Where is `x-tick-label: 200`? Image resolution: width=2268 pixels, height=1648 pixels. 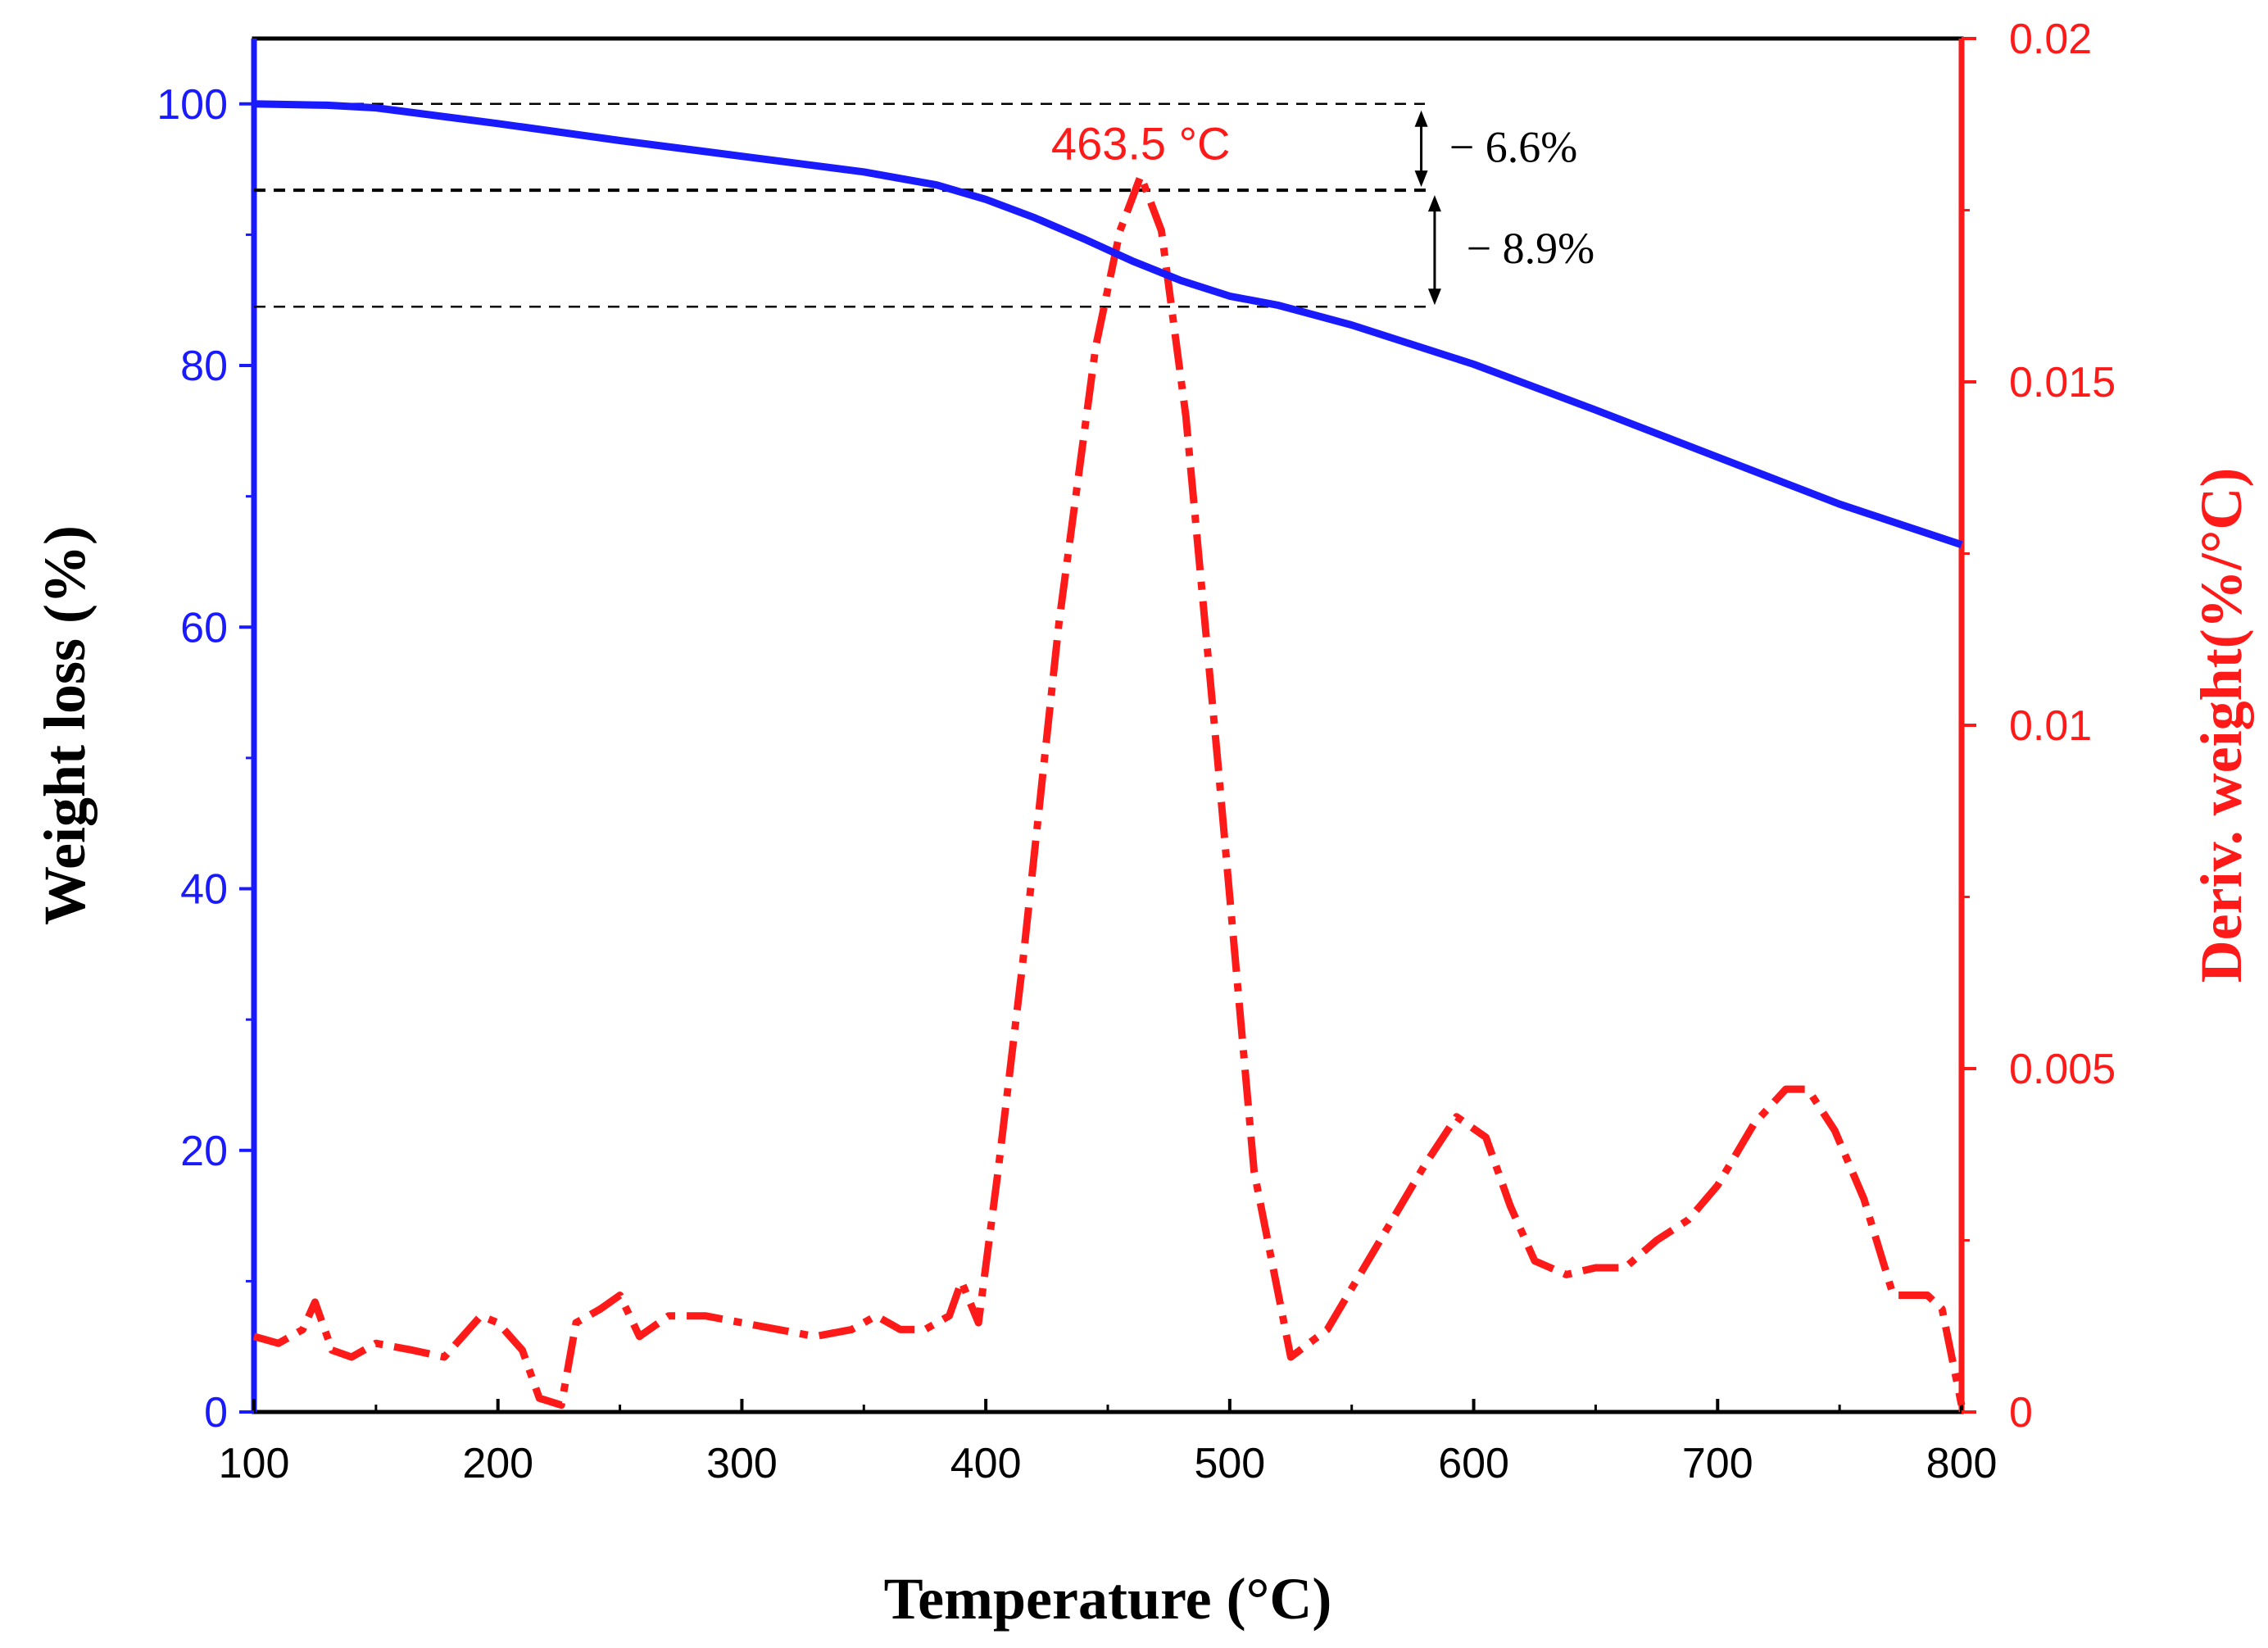 x-tick-label: 200 is located at coordinates (497, 1463).